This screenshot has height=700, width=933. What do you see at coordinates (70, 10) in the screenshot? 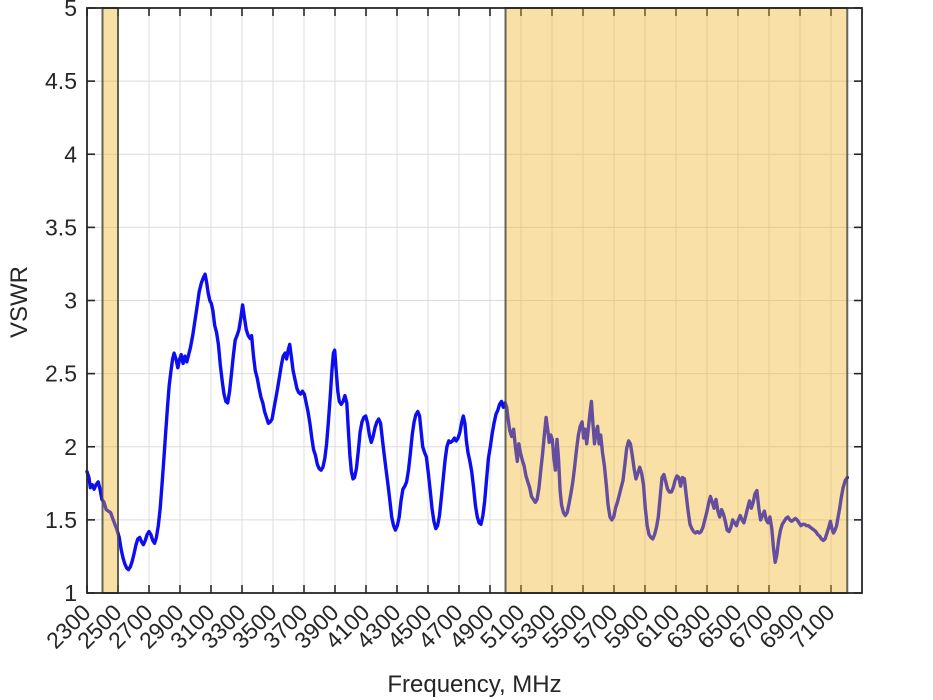
I see `y-tick-label: 5` at bounding box center [70, 10].